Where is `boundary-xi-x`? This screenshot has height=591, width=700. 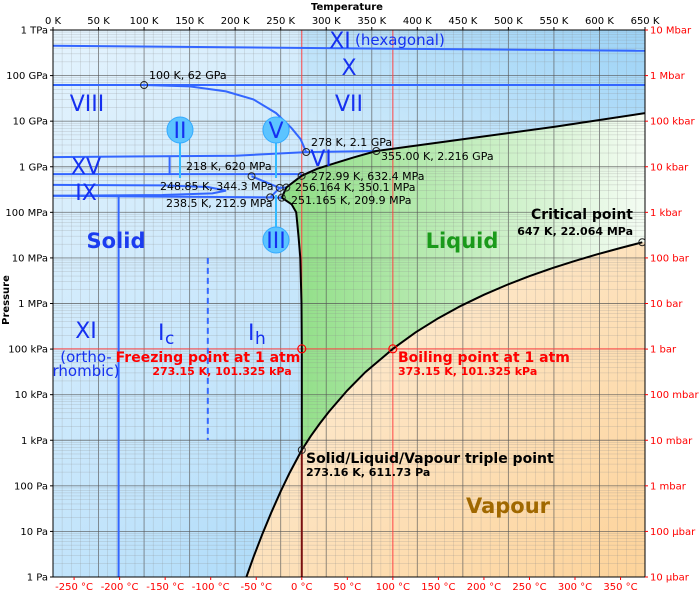 boundary-xi-x is located at coordinates (349, 48).